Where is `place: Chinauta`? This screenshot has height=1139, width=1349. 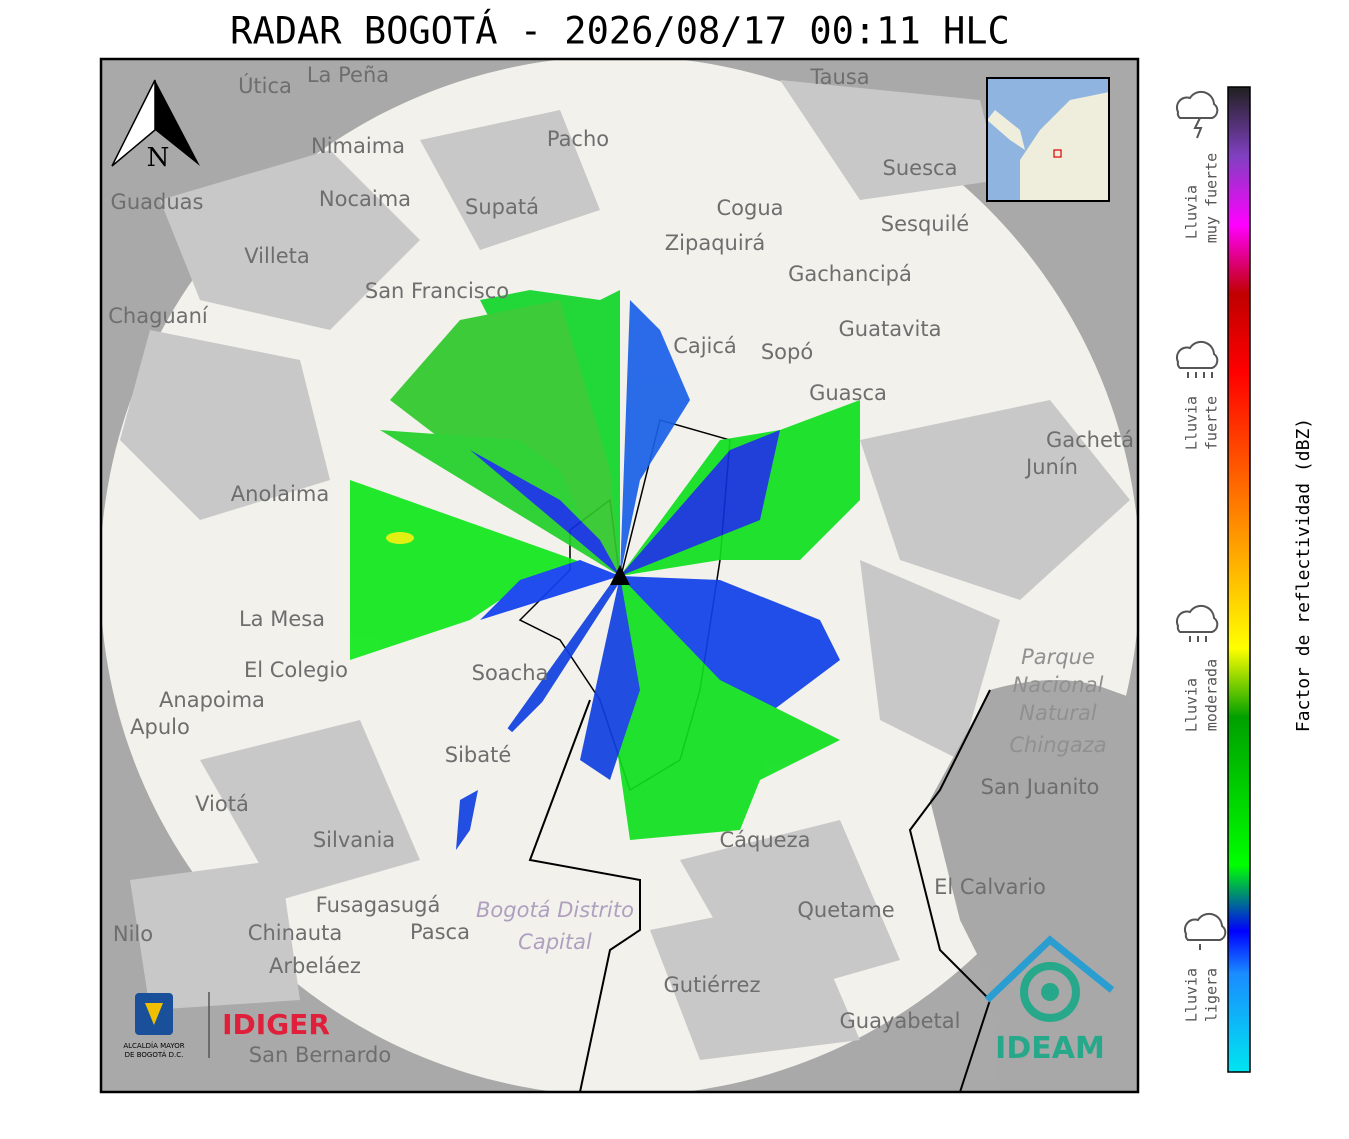 place: Chinauta is located at coordinates (295, 933).